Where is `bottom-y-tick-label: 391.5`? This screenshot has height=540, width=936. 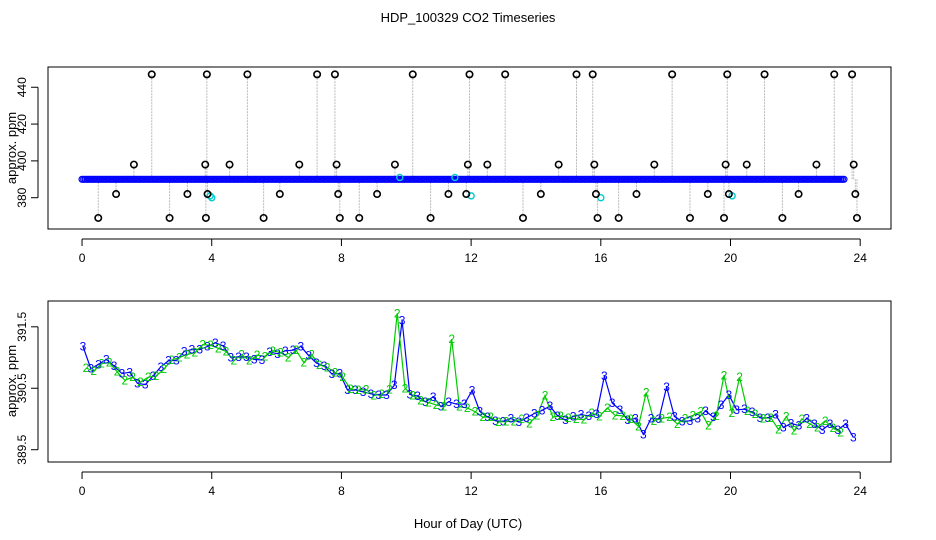
bottom-y-tick-label: 391.5 is located at coordinates (22, 326).